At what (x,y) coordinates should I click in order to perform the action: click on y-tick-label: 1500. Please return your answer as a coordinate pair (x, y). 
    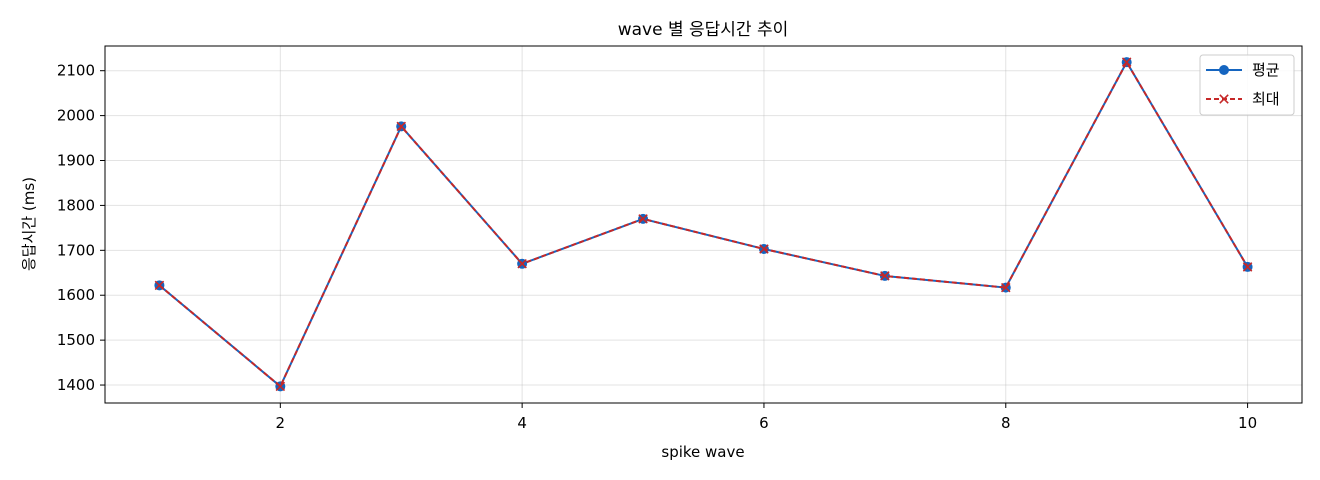
    Looking at the image, I should click on (76, 340).